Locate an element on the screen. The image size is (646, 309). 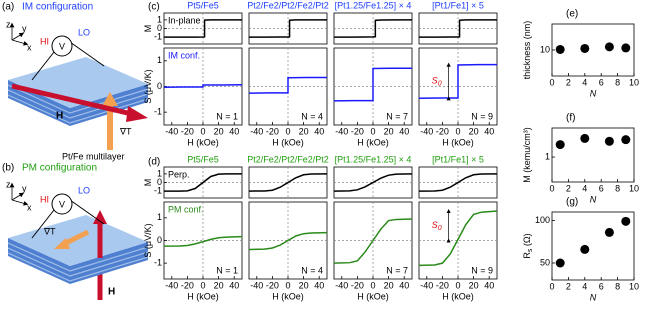
annotation-text: S is located at coordinates (435, 81).